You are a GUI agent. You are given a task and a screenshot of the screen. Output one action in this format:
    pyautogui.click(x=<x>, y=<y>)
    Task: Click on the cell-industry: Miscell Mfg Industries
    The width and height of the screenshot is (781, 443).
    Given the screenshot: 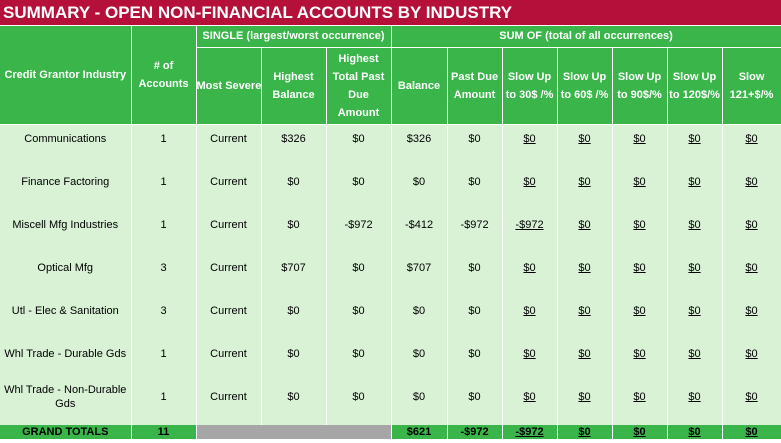 What is the action you would take?
    pyautogui.click(x=65, y=224)
    